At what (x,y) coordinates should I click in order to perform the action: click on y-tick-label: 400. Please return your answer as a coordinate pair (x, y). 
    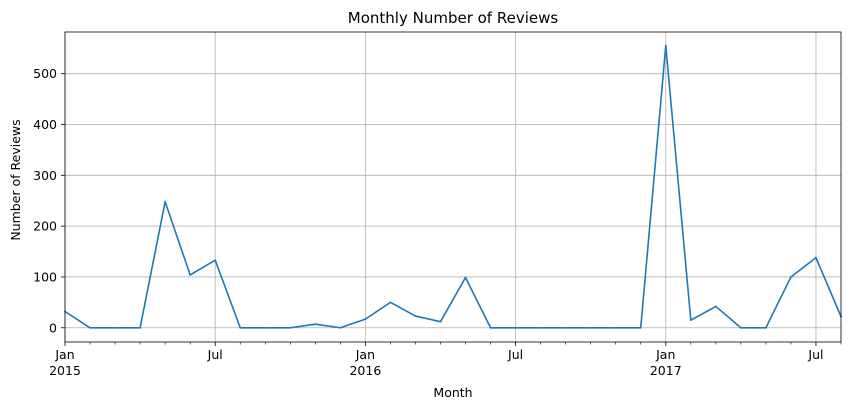
    Looking at the image, I should click on (45, 124).